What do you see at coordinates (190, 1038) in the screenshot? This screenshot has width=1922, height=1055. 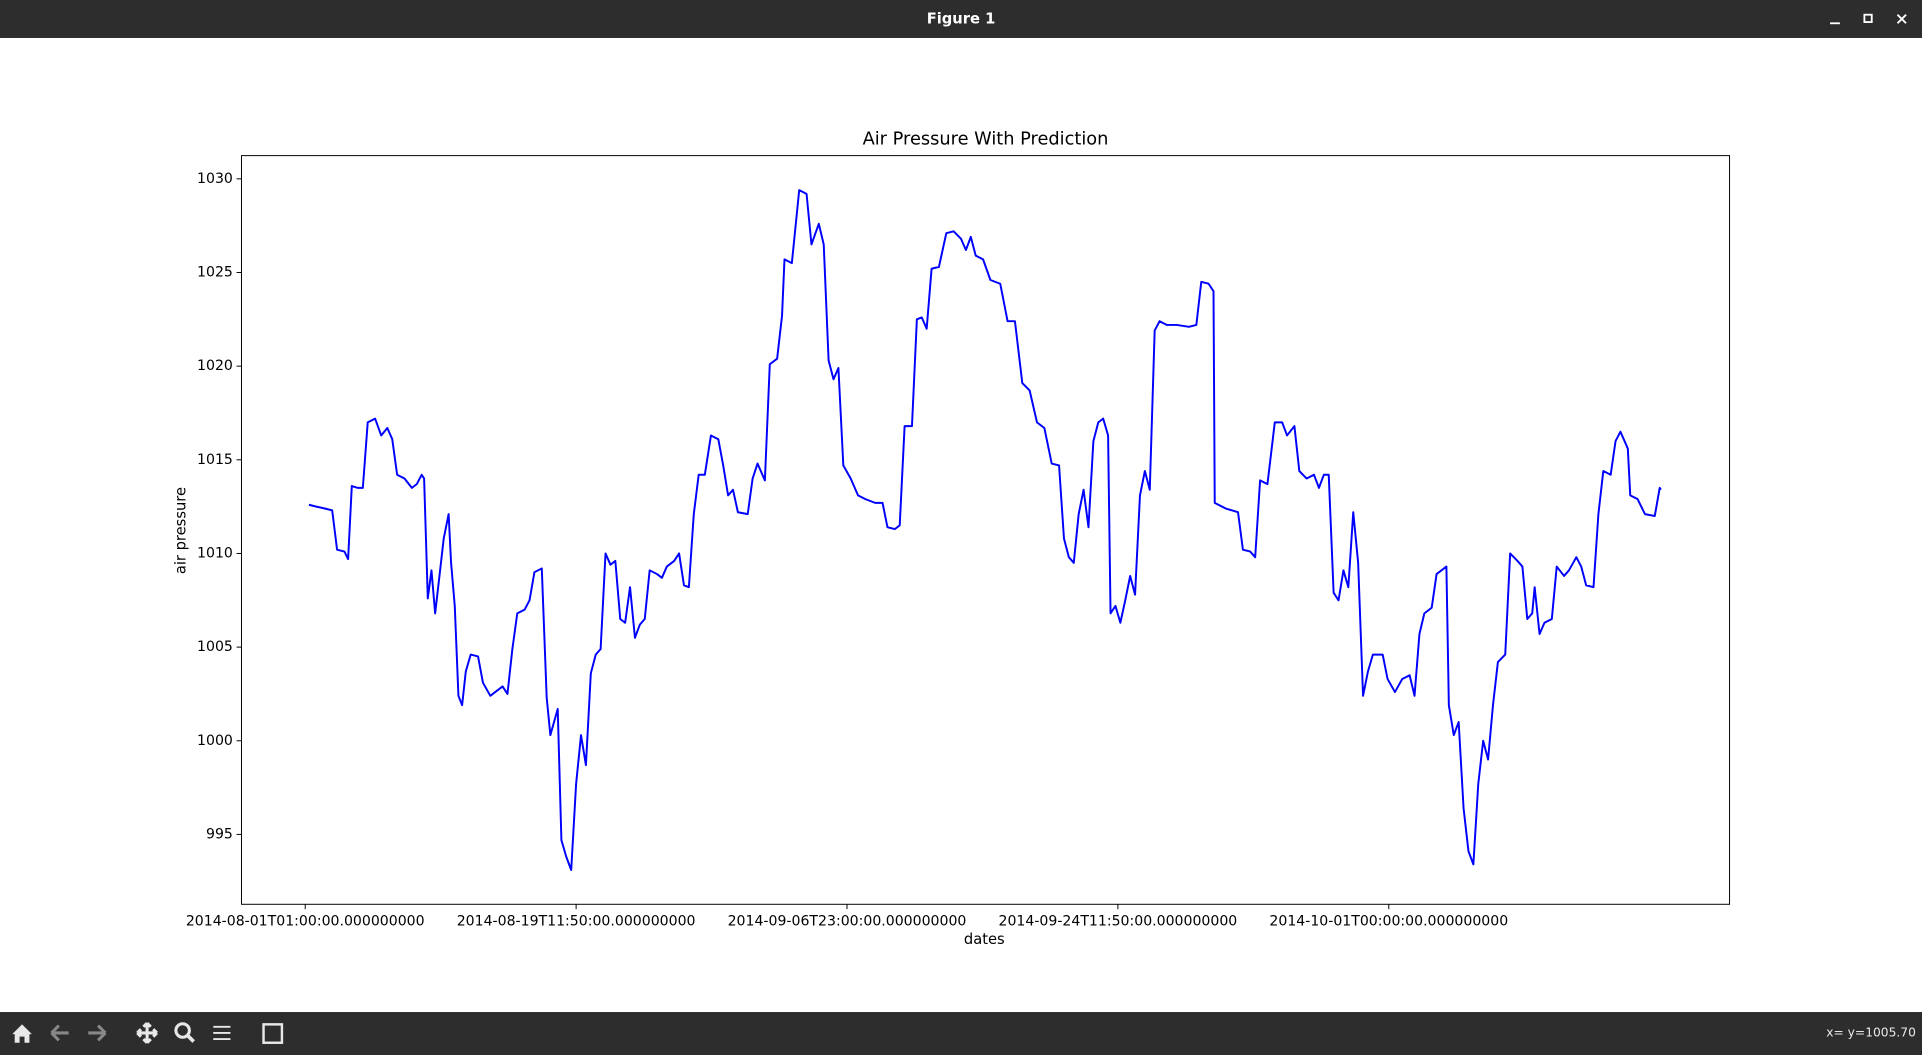 I see `zoom-handle` at bounding box center [190, 1038].